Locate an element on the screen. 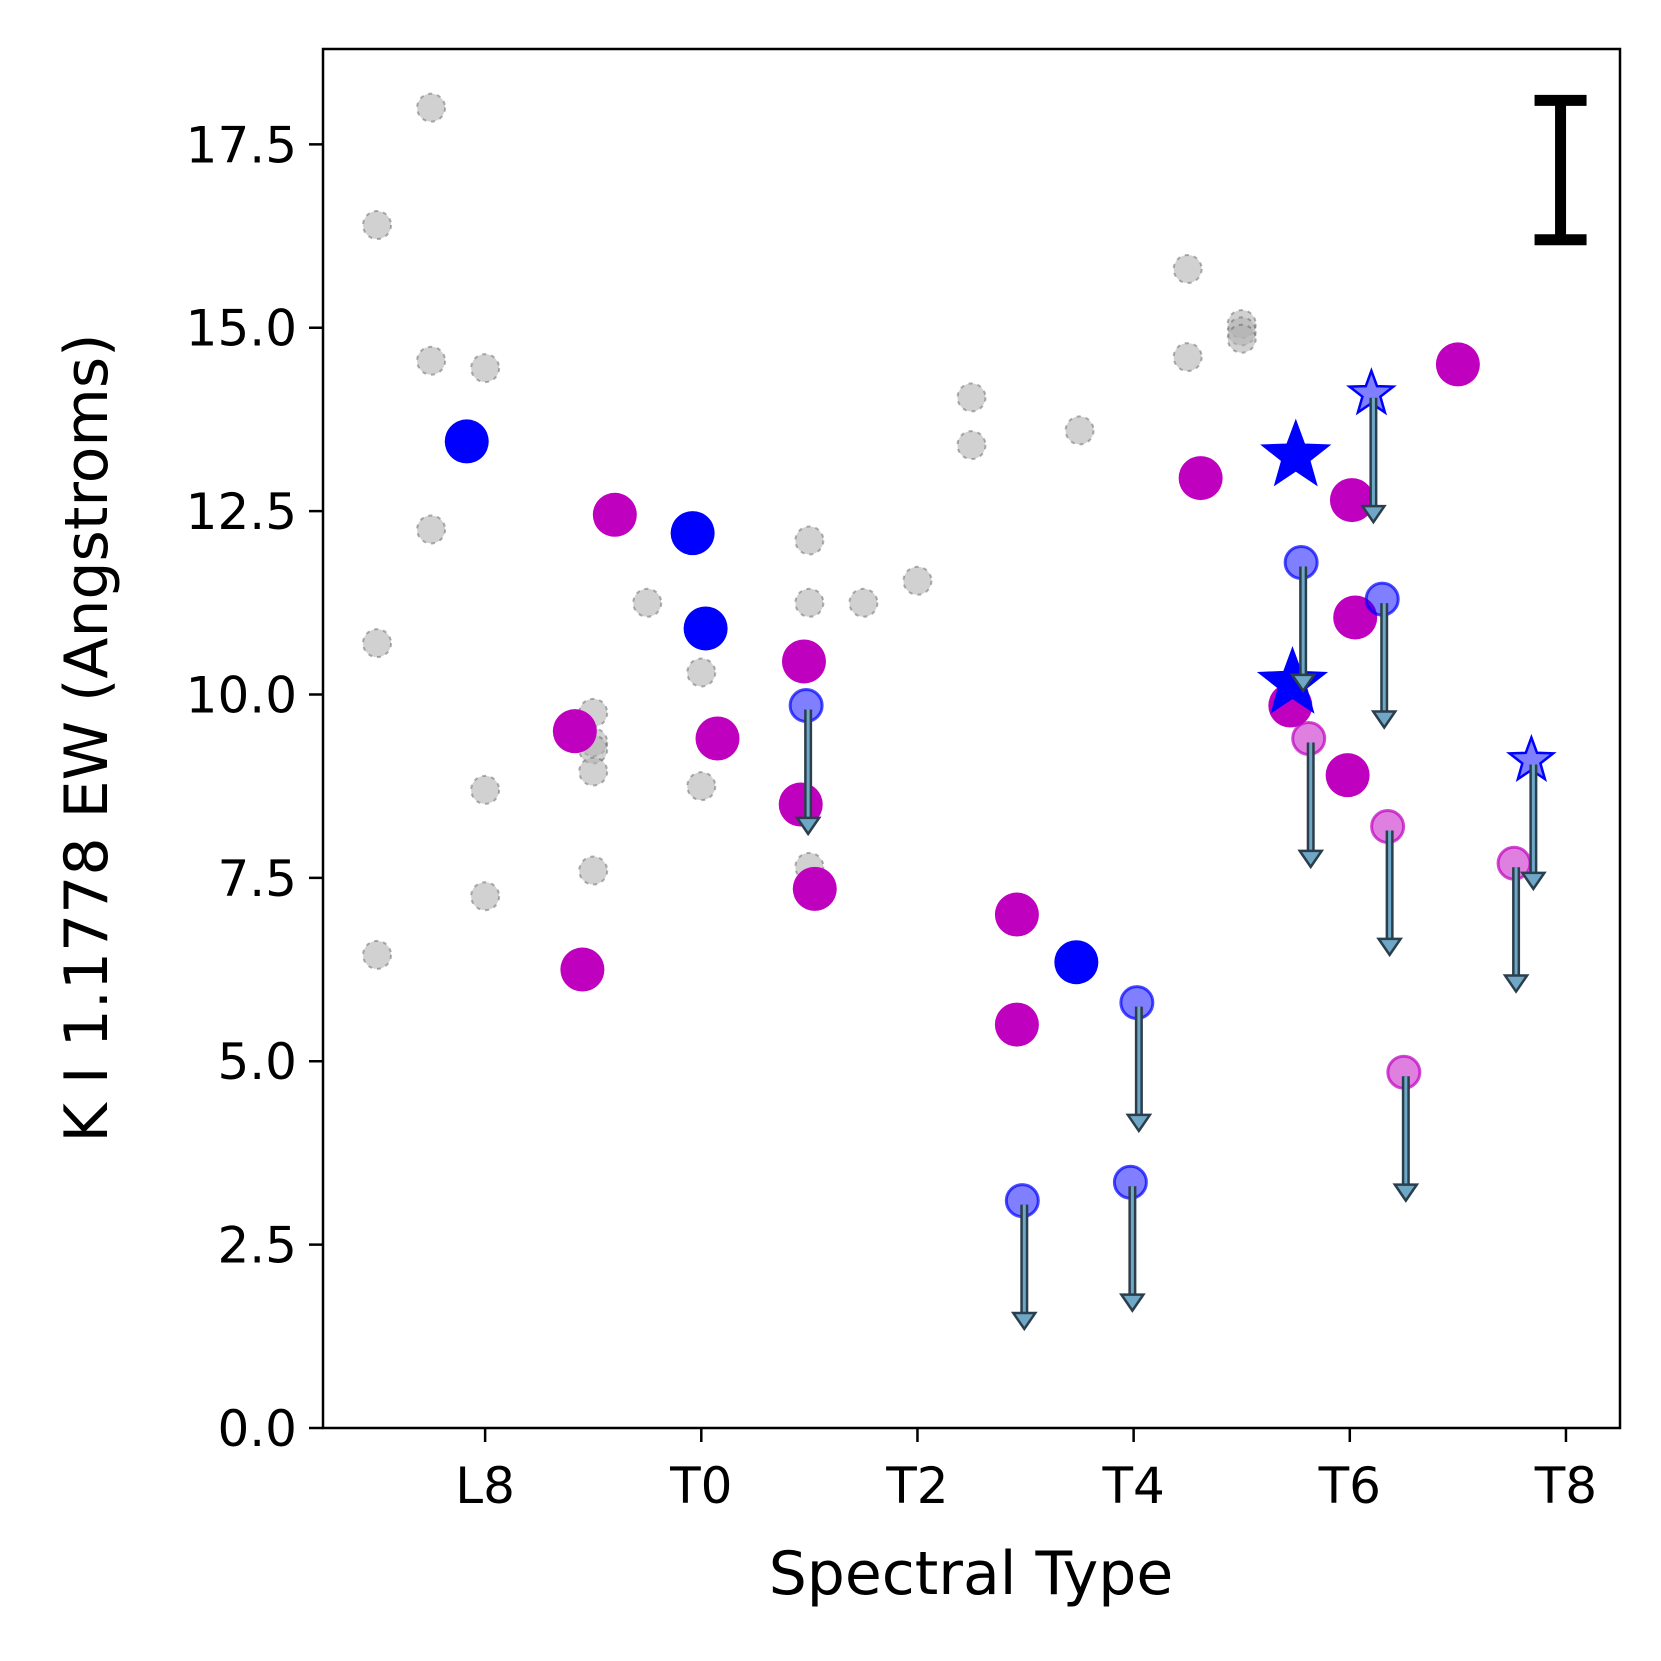 This screenshot has width=1661, height=1661. x-tick-label: L8 is located at coordinates (485, 1486).